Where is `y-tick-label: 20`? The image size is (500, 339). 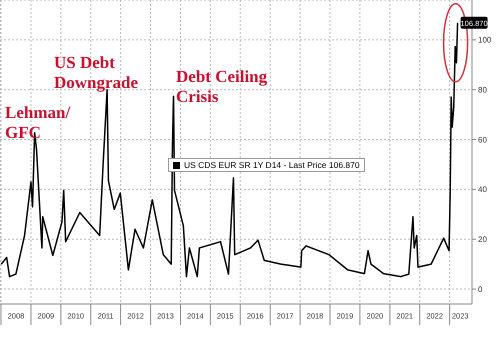
y-tick-label: 20 is located at coordinates (483, 239).